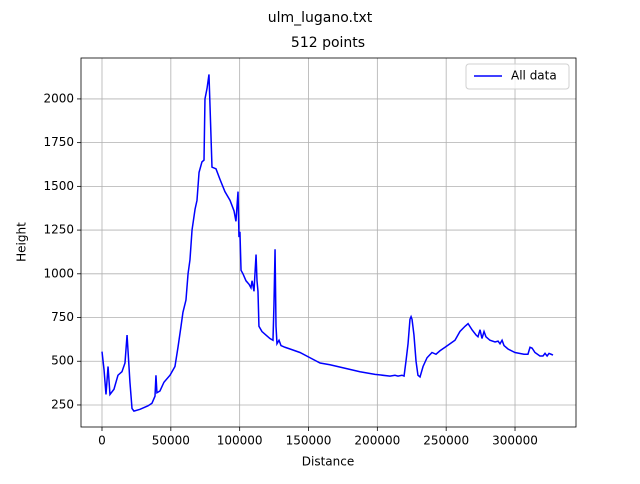 The width and height of the screenshot is (640, 484). I want to click on chart-title: 512 points, so click(328, 43).